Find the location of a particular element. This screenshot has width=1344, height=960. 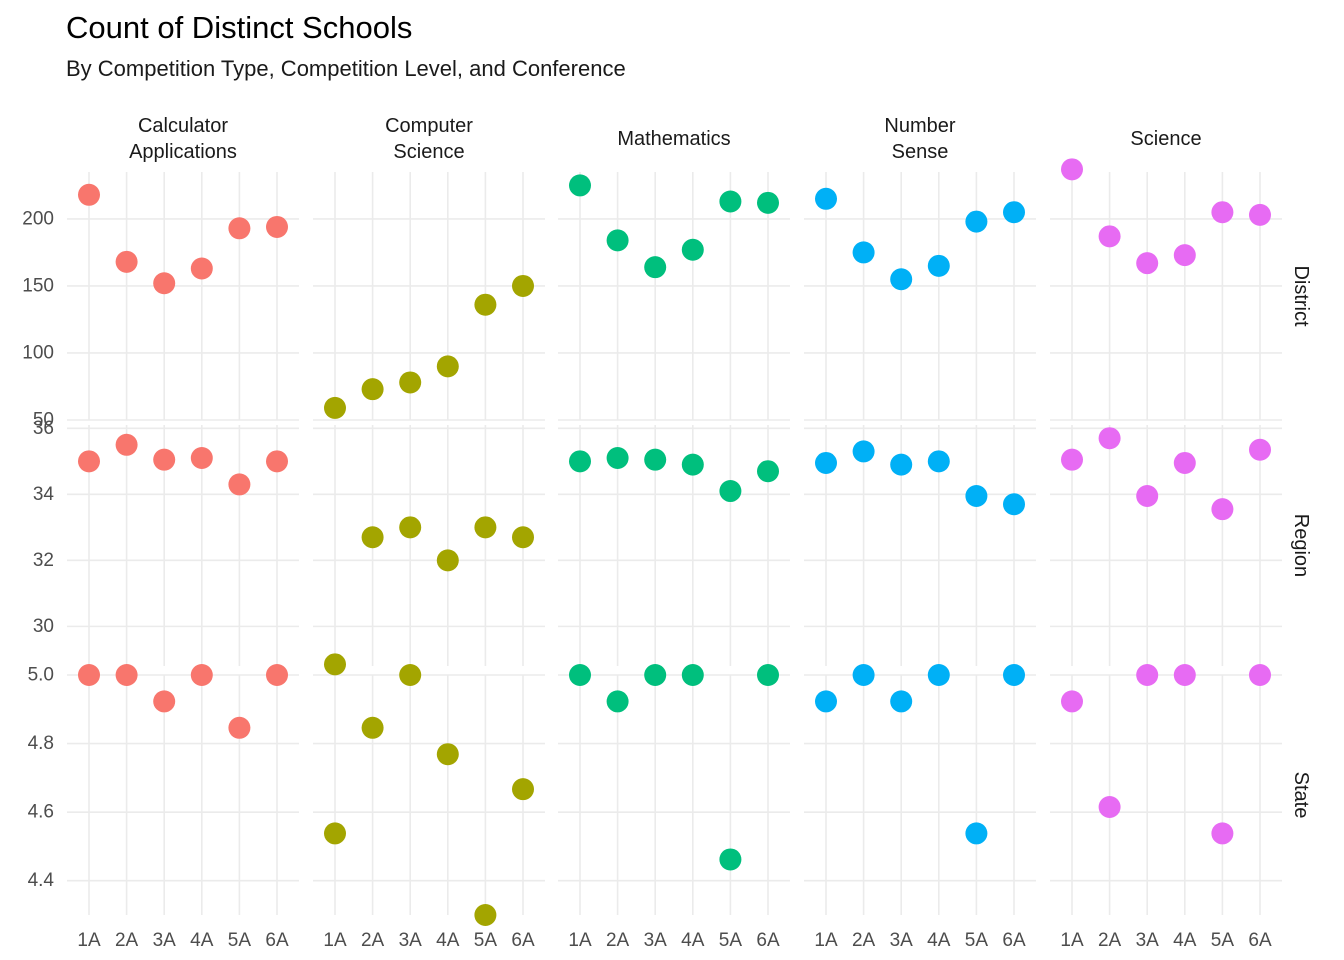

data-point-mathematics-district-2a is located at coordinates (617, 240).